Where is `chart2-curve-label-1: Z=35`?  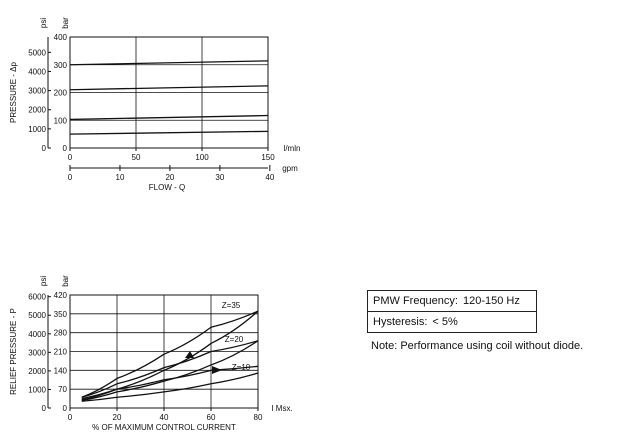 chart2-curve-label-1: Z=35 is located at coordinates (231, 305).